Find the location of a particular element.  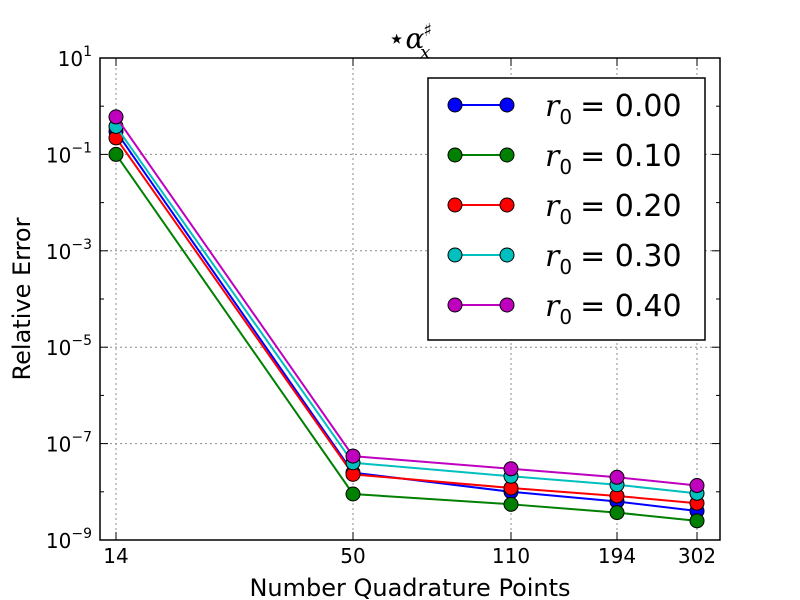

x-tick-label: 302 is located at coordinates (697, 556).